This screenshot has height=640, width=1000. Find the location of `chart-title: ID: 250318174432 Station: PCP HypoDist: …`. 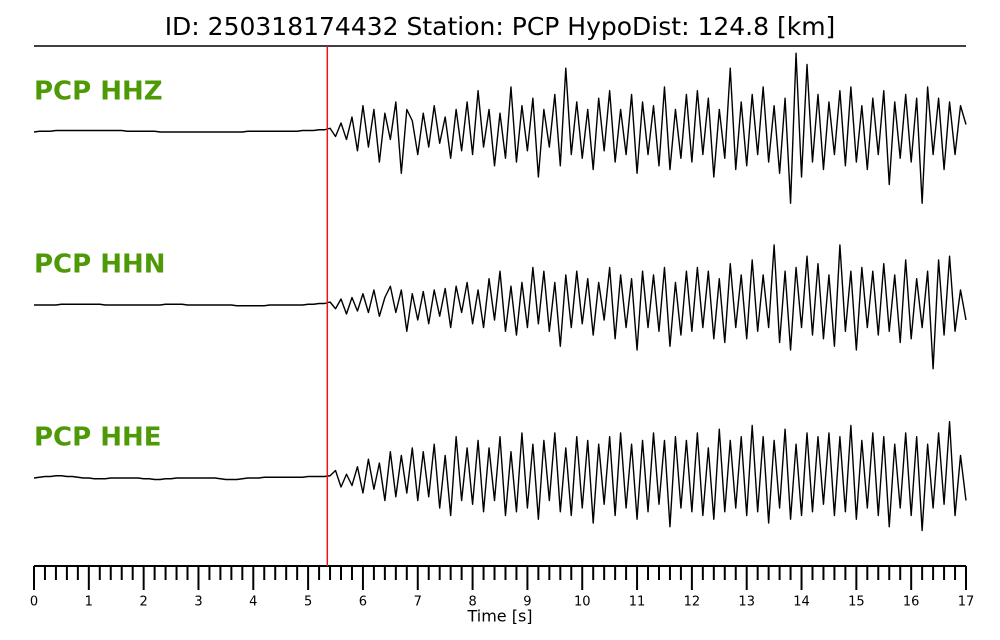

chart-title: ID: 250318174432 Station: PCP HypoDist: … is located at coordinates (500, 26).